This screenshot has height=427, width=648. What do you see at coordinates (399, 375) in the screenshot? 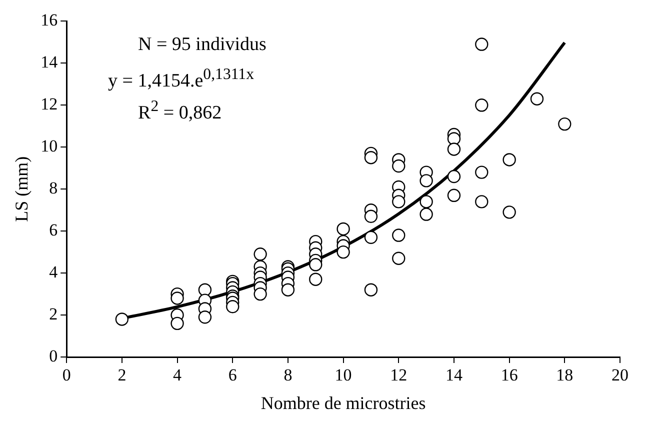
I see `x-tick-label: 12` at bounding box center [399, 375].